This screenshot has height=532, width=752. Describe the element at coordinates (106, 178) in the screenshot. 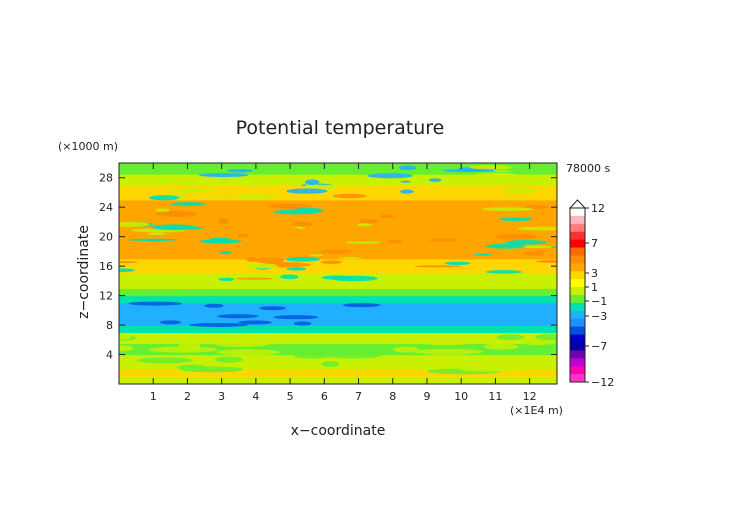

I see `y-tick-label: 28` at that location.